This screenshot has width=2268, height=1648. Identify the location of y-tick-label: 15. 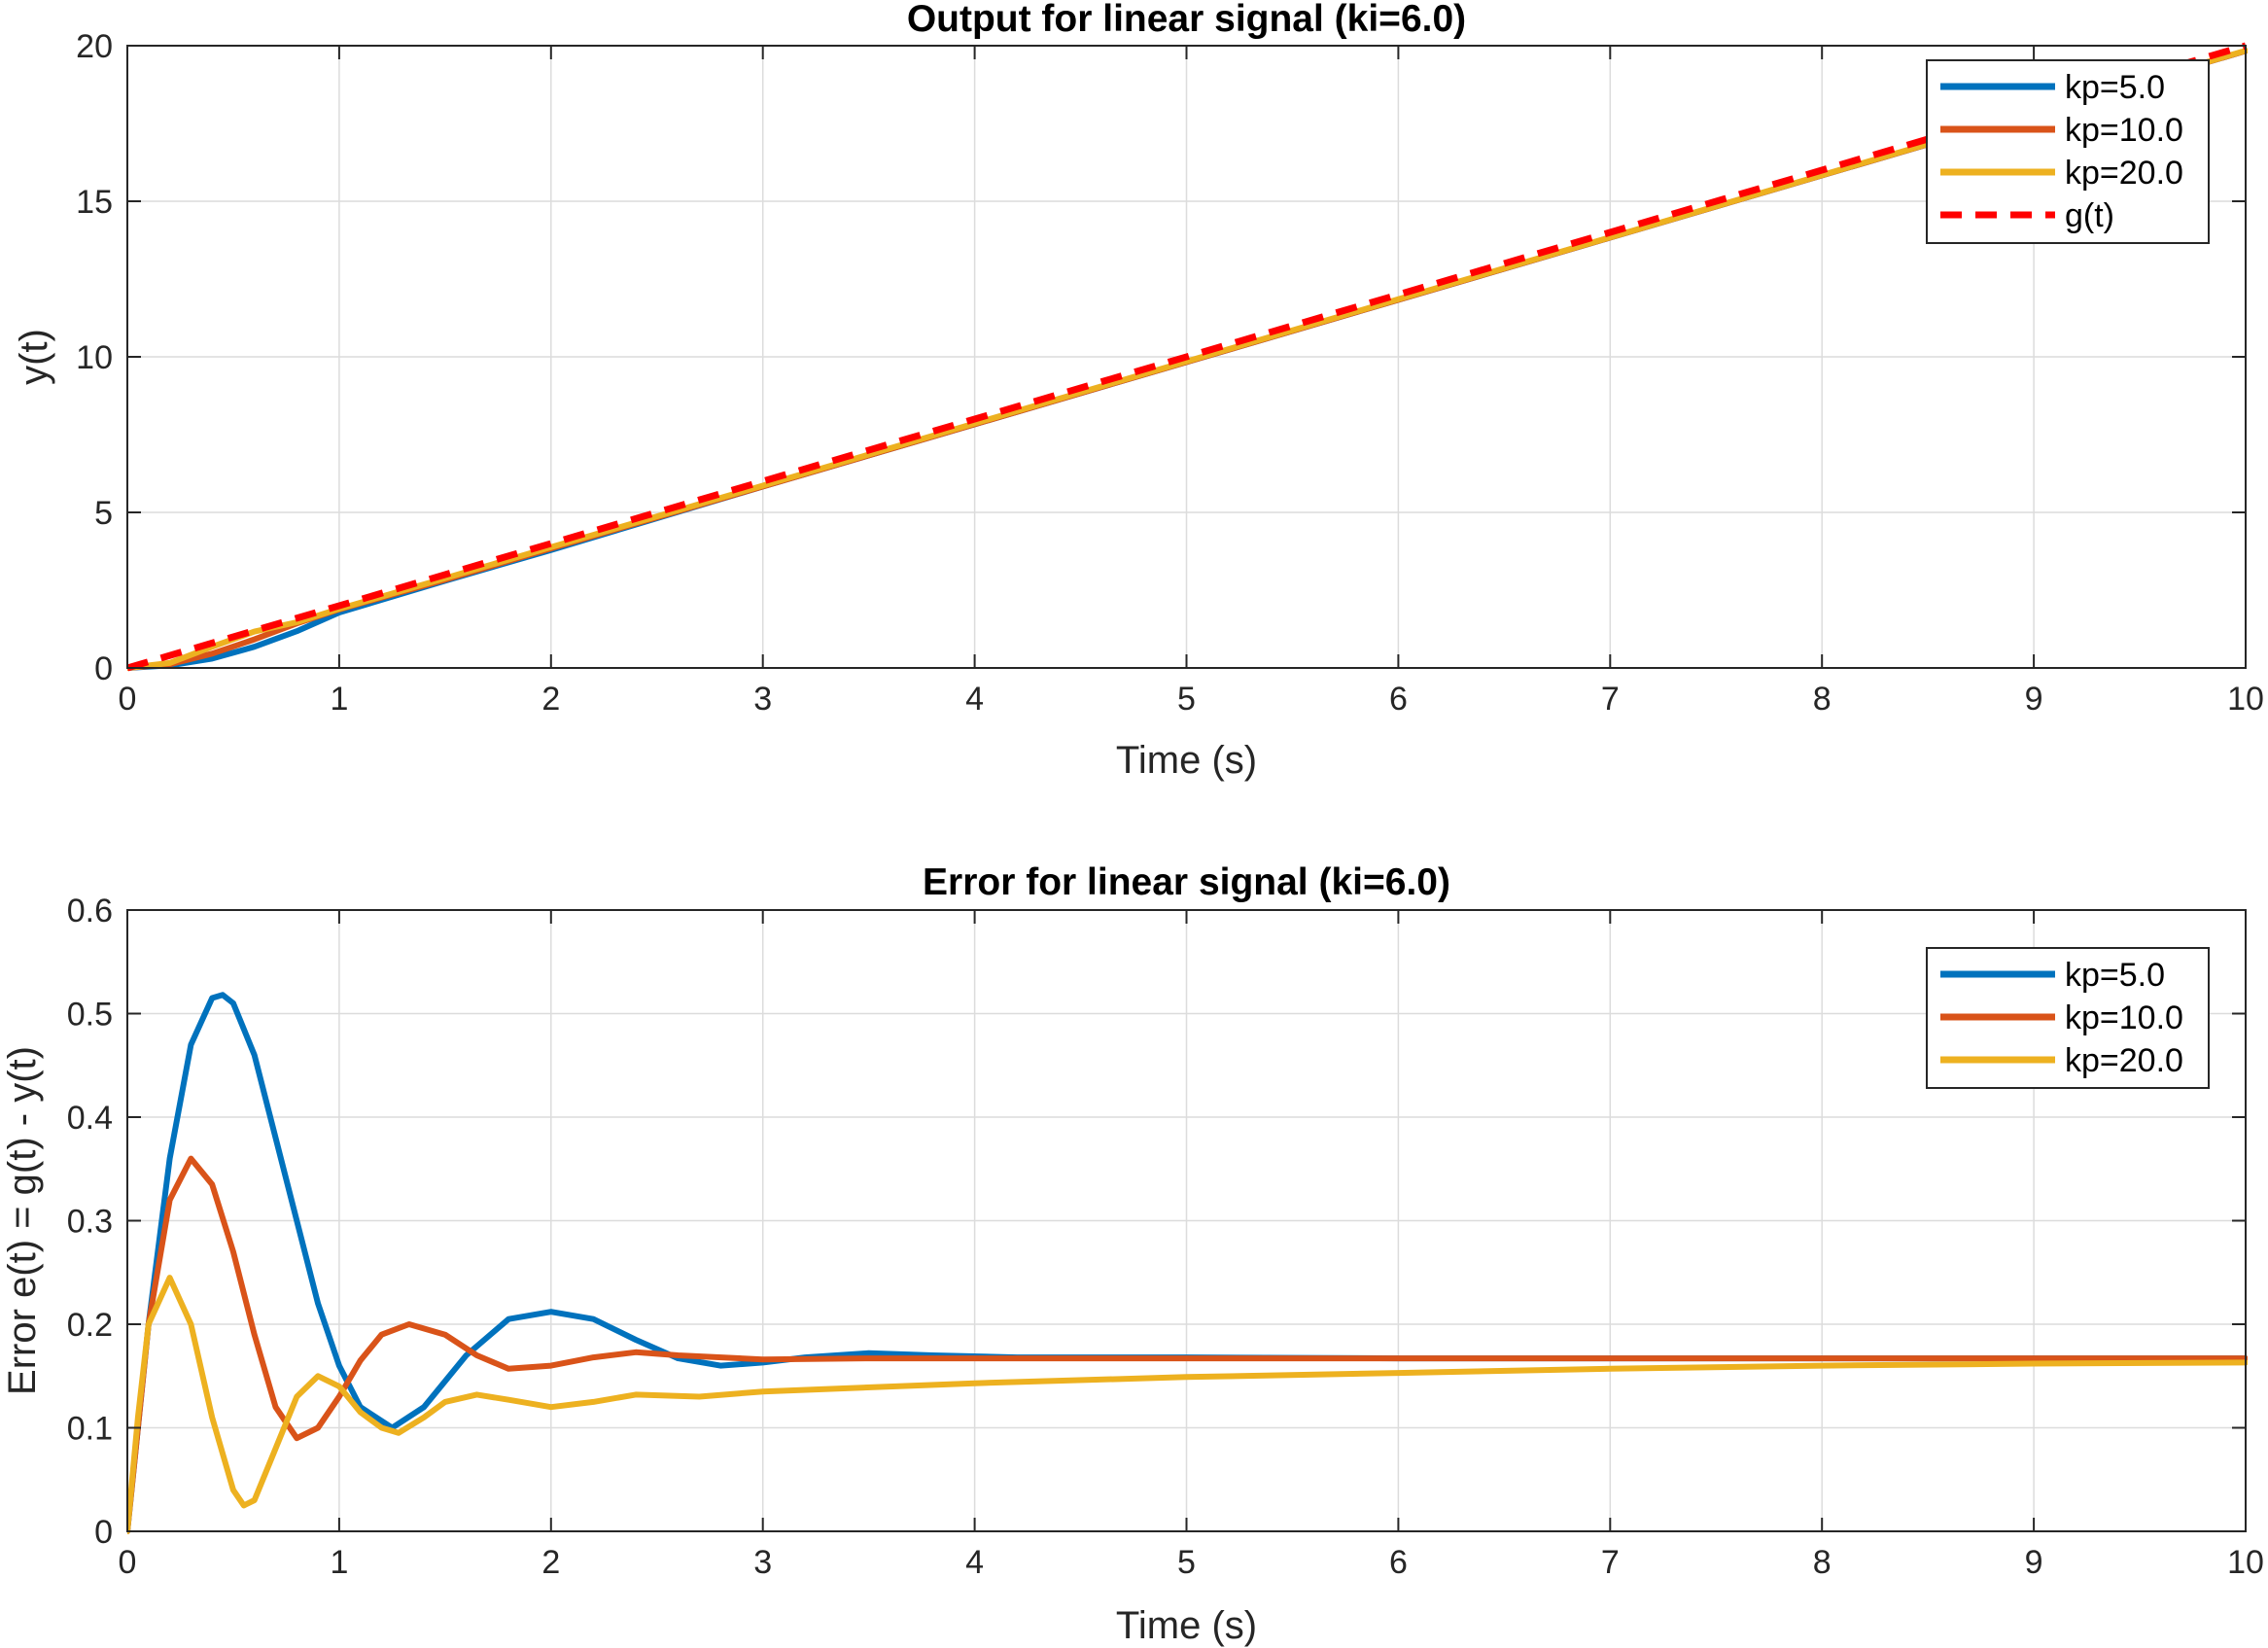
(95, 202).